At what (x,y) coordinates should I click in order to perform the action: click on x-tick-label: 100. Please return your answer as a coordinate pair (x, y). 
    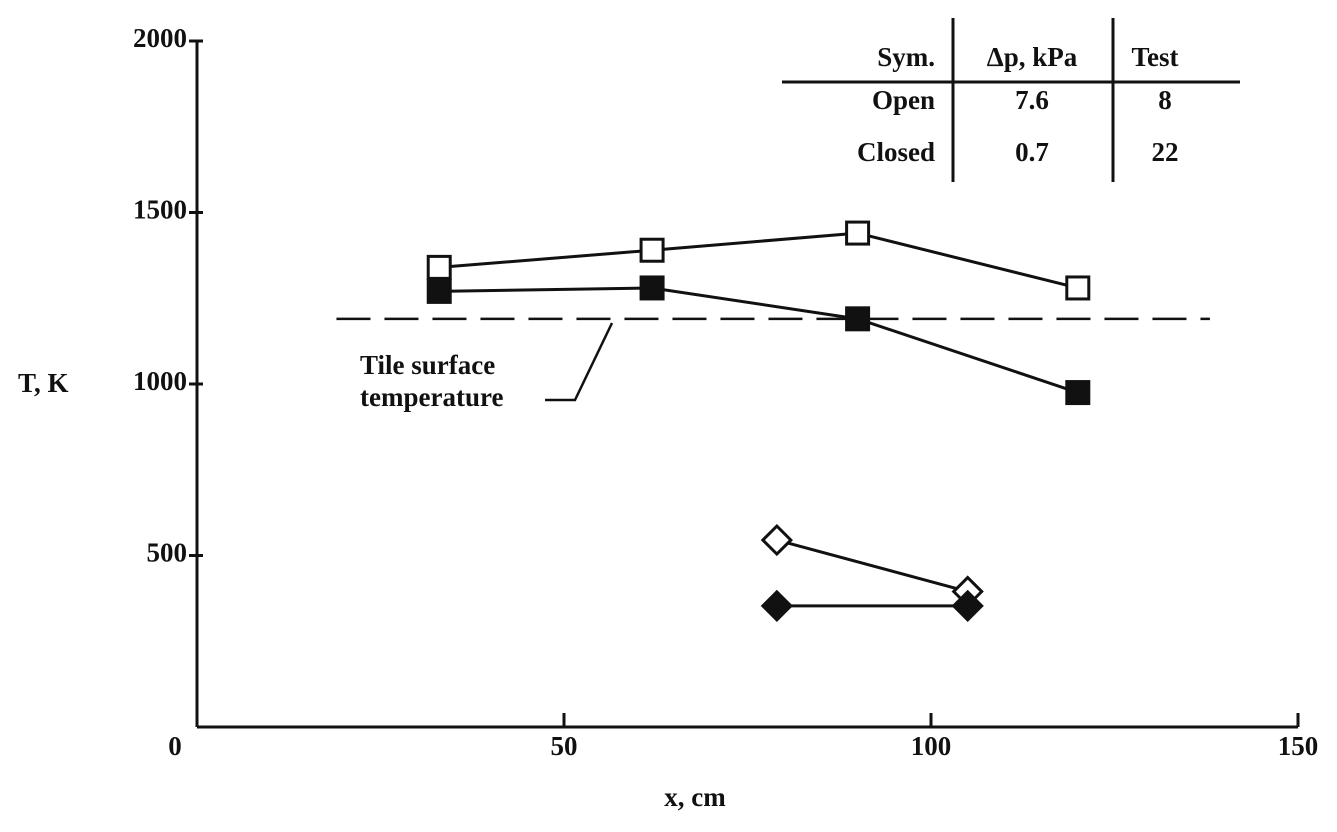
    Looking at the image, I should click on (931, 746).